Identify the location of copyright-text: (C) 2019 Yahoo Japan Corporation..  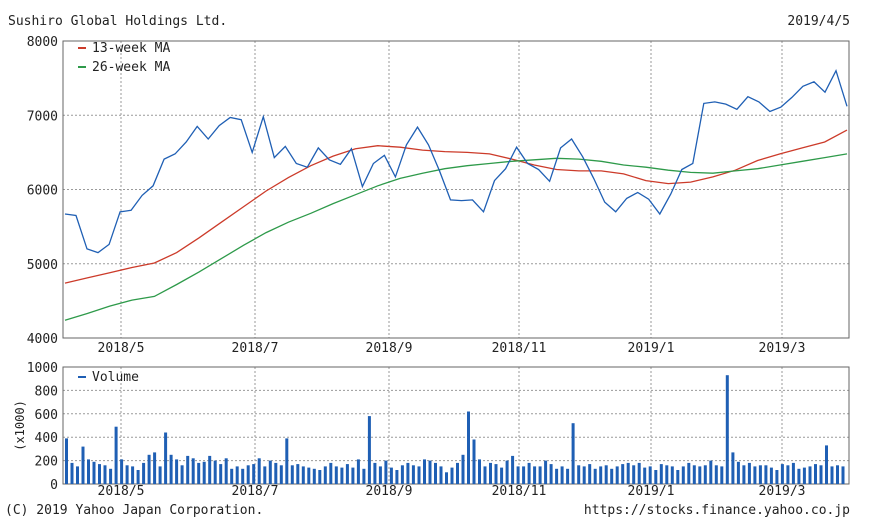
(134, 510).